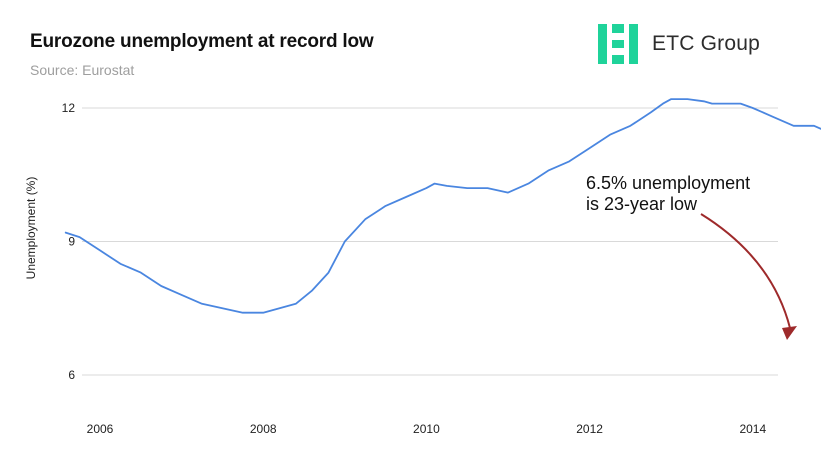 The height and width of the screenshot is (466, 821). I want to click on x-axis-ticks: 200620082010201220142016201820202022, so click(427, 429).